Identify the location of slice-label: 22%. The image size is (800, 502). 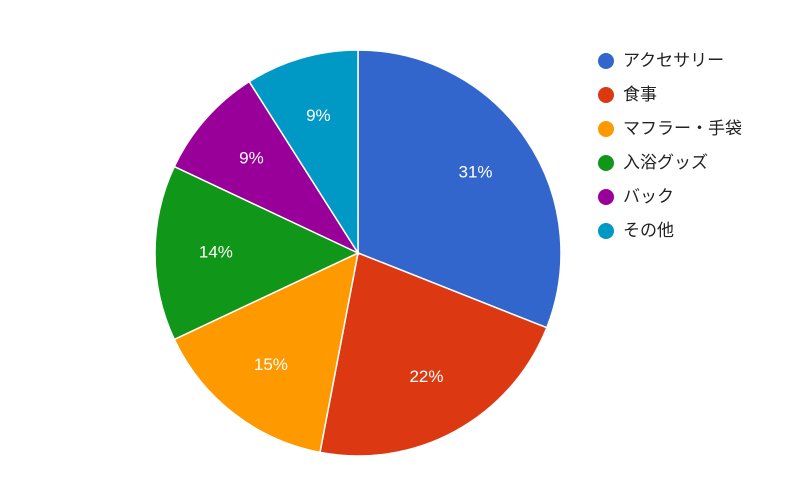
(426, 376).